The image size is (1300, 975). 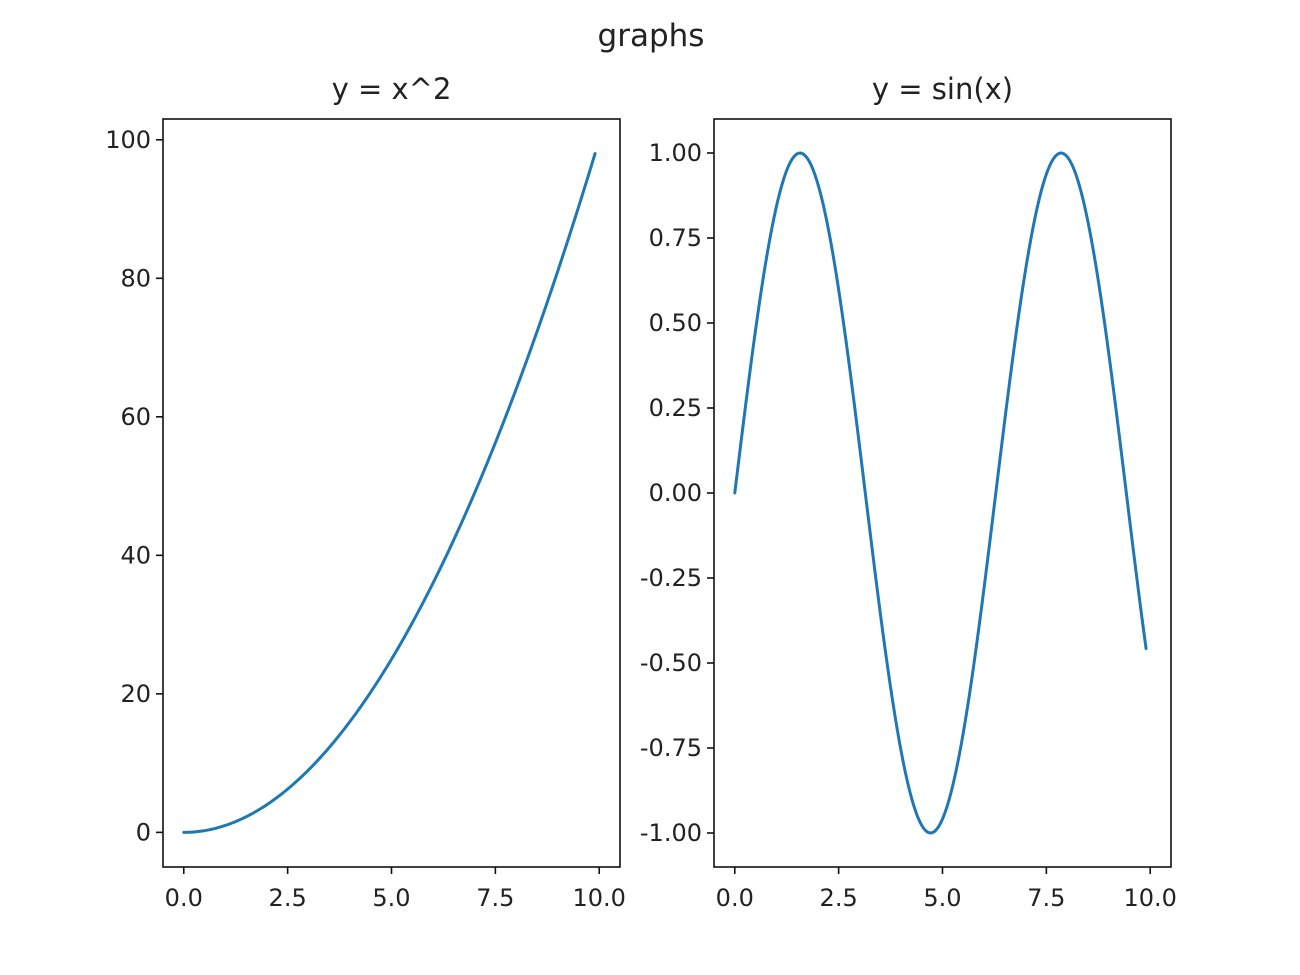 I want to click on x-squared-title: y = x^2, so click(x=392, y=89).